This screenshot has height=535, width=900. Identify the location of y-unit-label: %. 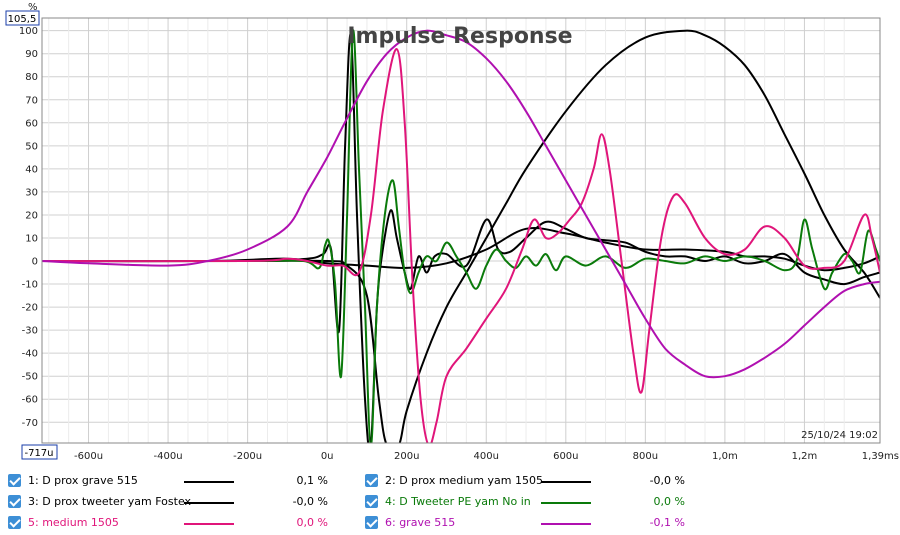
(33, 7).